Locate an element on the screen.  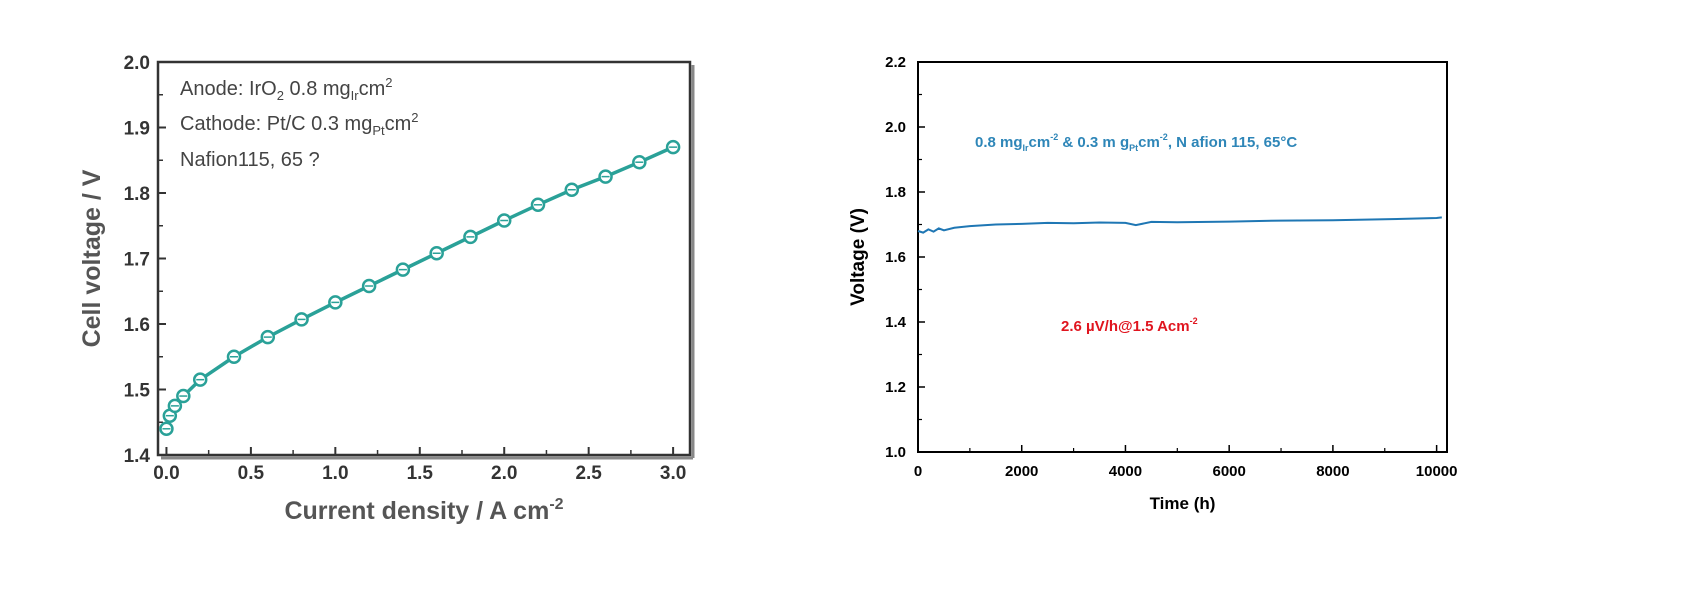
right-series is located at coordinates (1179, 225).